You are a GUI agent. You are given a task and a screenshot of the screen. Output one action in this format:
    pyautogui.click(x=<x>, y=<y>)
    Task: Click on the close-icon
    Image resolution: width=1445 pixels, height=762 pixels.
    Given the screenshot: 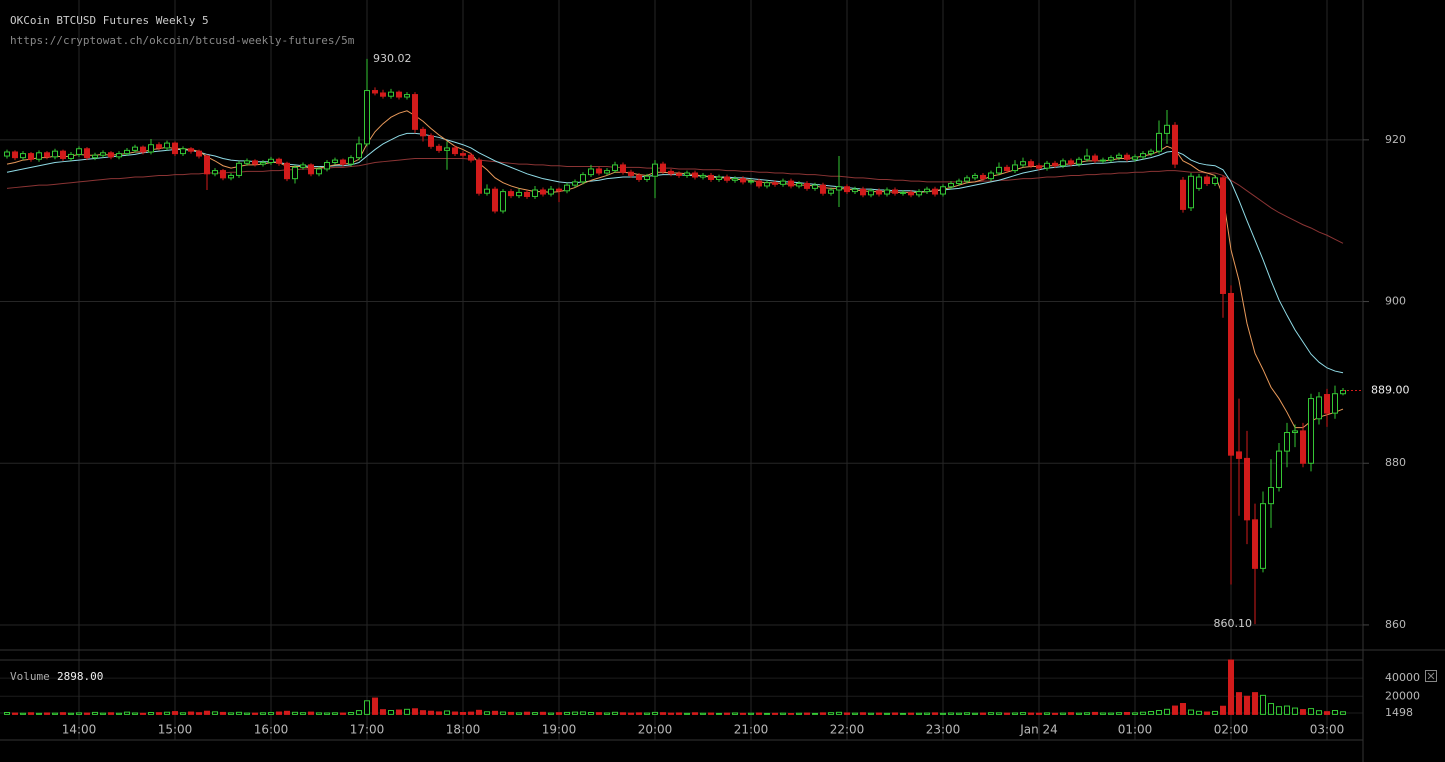 What is the action you would take?
    pyautogui.click(x=1431, y=676)
    